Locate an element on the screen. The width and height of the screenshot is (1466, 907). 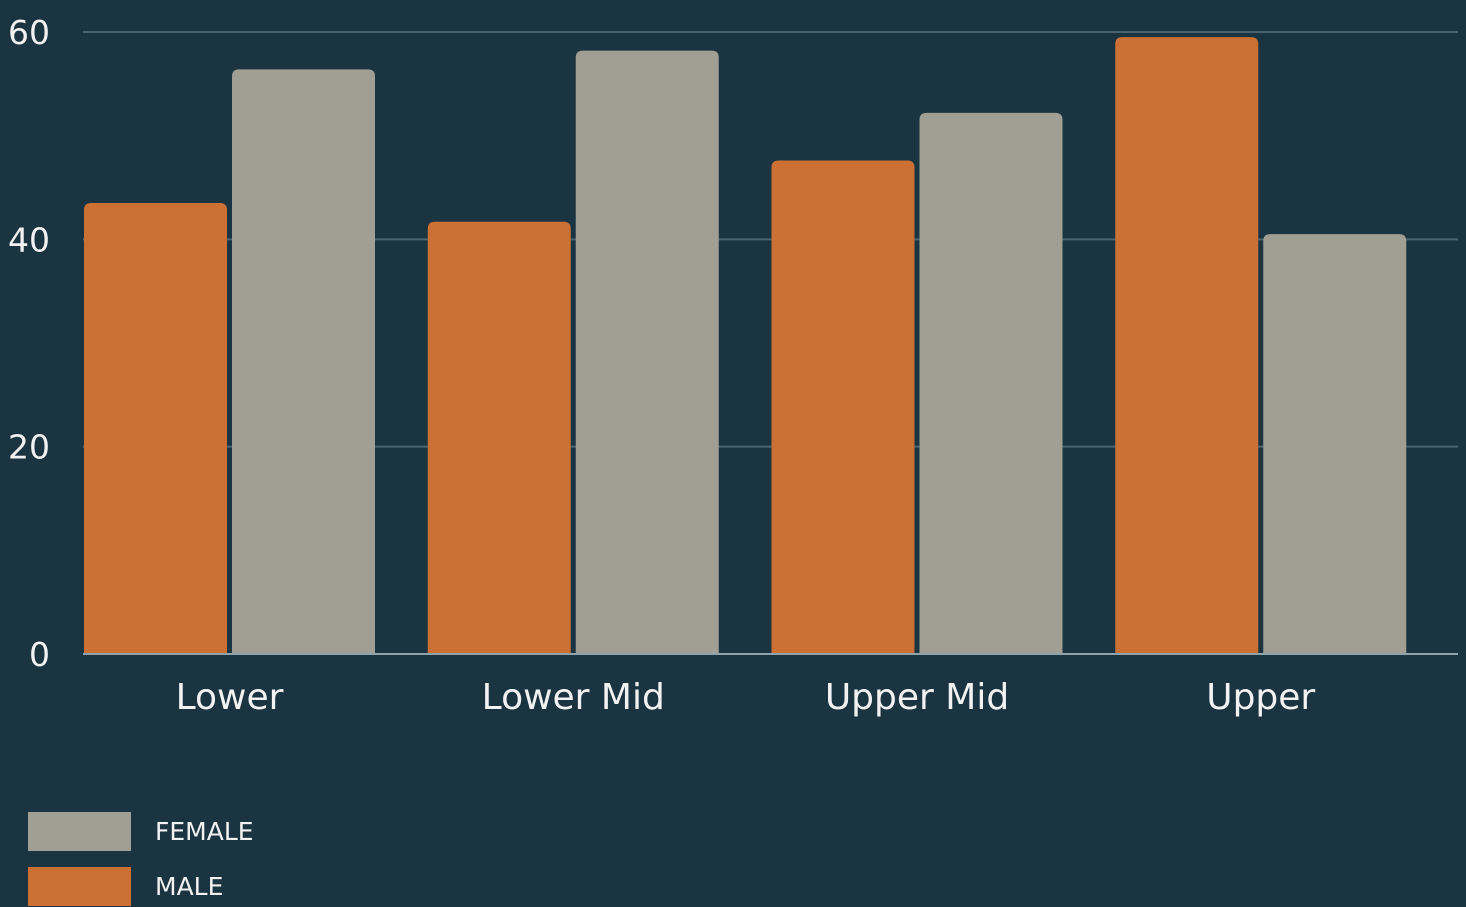
x-tick-label: Lower Mid is located at coordinates (573, 697).